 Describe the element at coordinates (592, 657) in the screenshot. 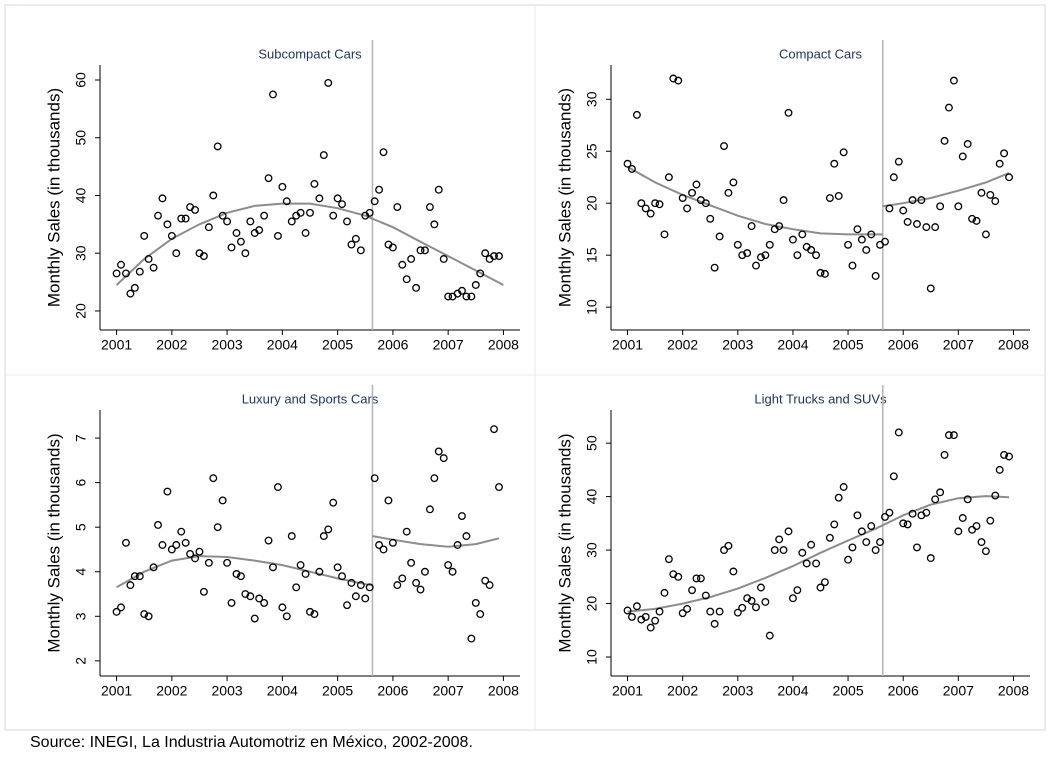

I see `y-tick-label: 10` at that location.